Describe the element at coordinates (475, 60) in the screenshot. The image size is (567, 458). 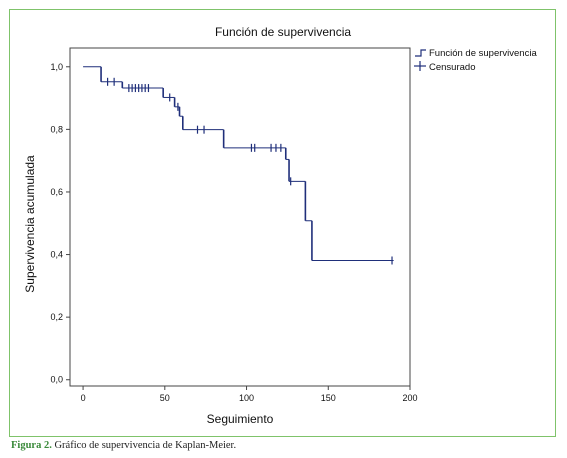
I see `legend: Función de supervivencia Censurado` at that location.